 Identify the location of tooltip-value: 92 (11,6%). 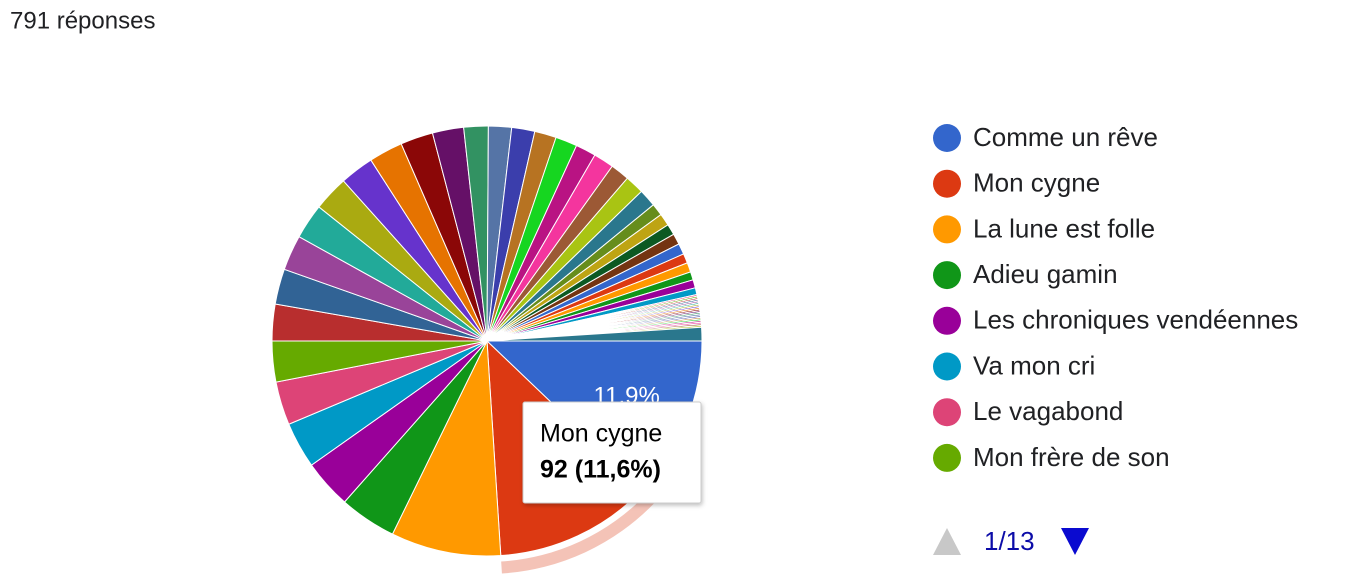
(600, 470).